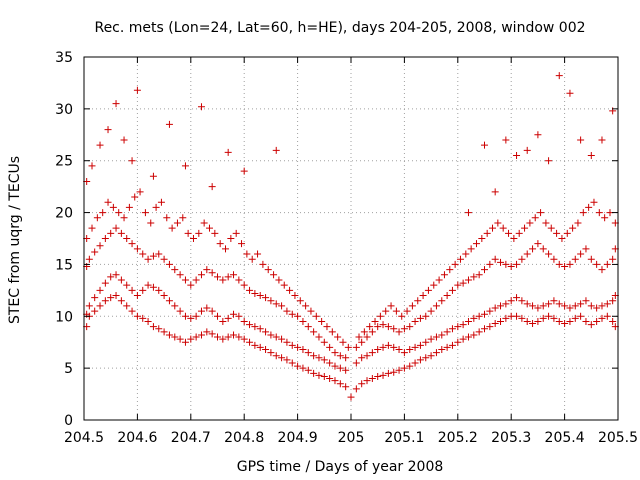  I want to click on x-tick-label: 205.5, so click(618, 438).